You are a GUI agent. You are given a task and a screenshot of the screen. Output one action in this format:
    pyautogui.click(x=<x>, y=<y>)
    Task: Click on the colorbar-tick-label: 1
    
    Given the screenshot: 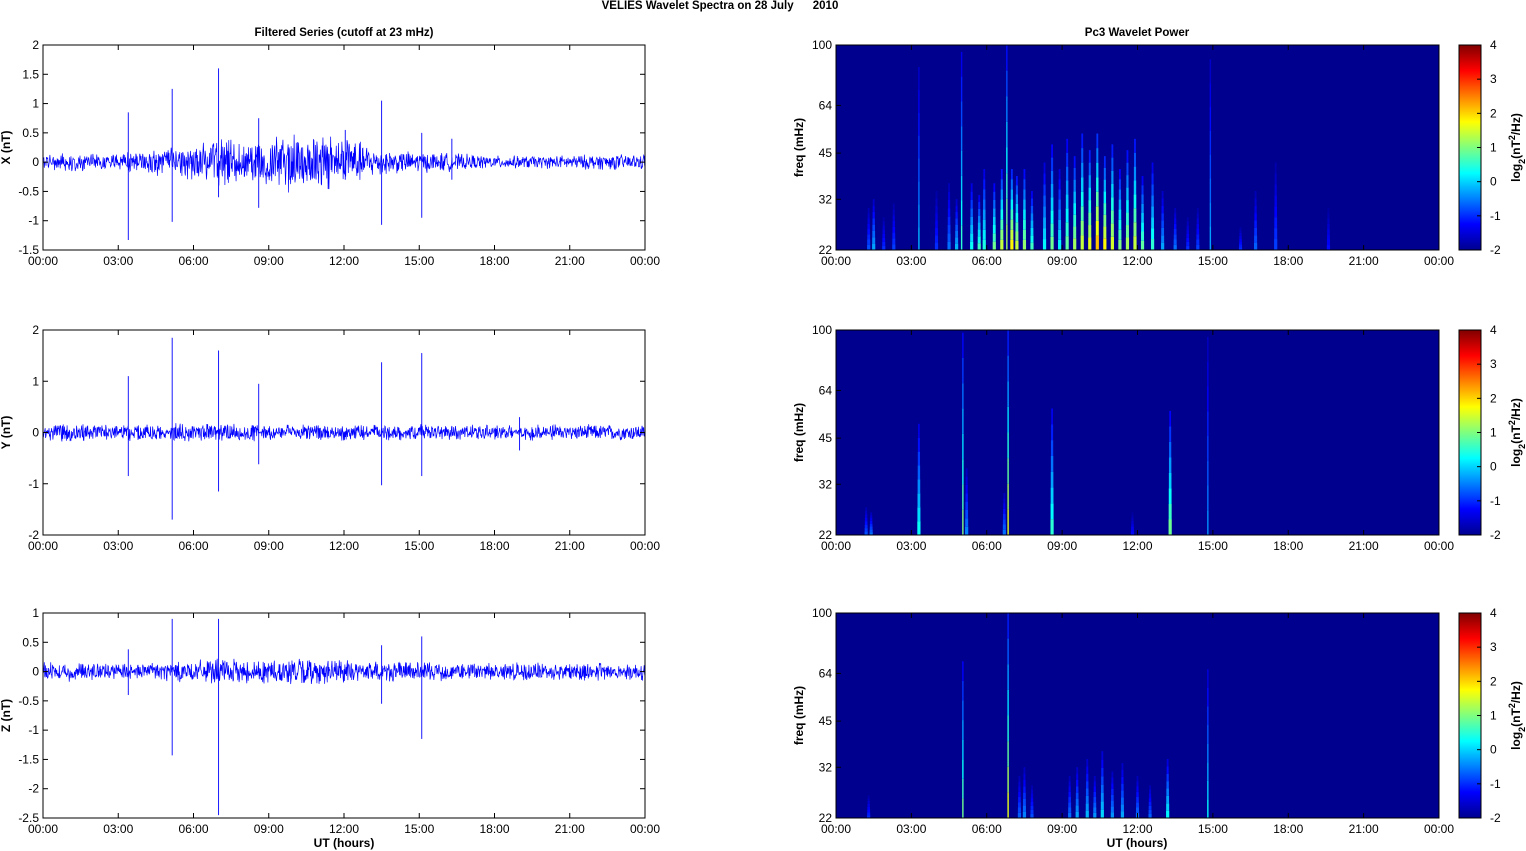 What is the action you would take?
    pyautogui.click(x=1493, y=716)
    